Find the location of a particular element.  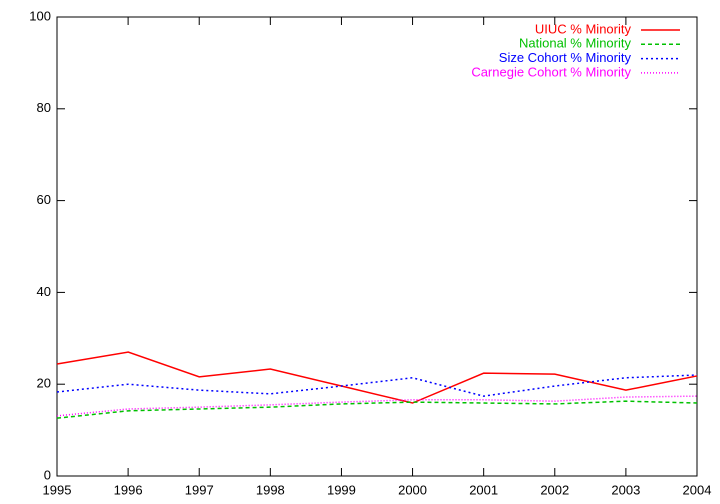

x-tick-label: 1999 is located at coordinates (341, 489).